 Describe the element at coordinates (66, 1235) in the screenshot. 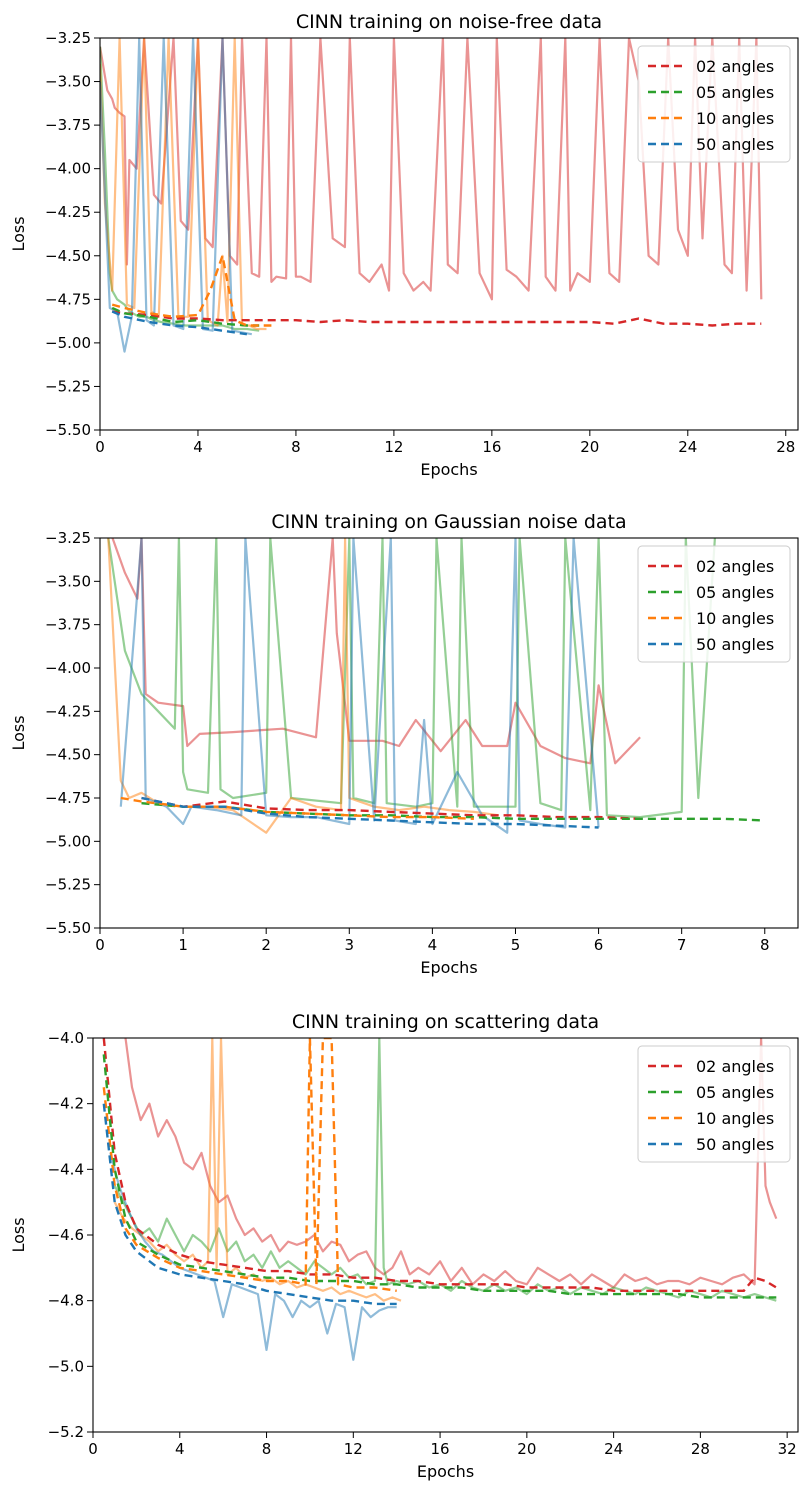

I see `y-tick-label: −4.6` at that location.